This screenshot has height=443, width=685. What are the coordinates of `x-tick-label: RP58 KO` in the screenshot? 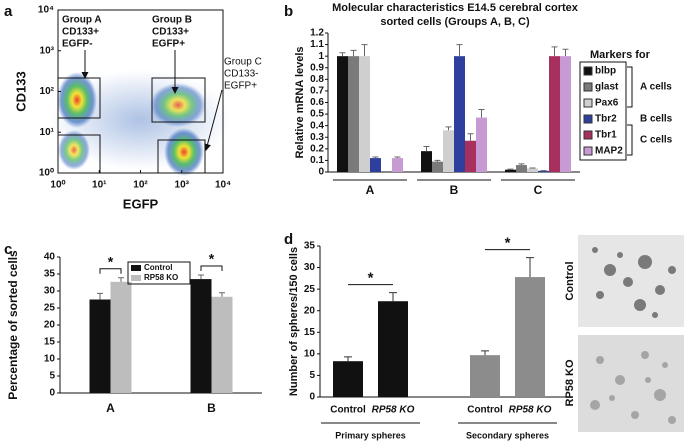 It's located at (530, 410).